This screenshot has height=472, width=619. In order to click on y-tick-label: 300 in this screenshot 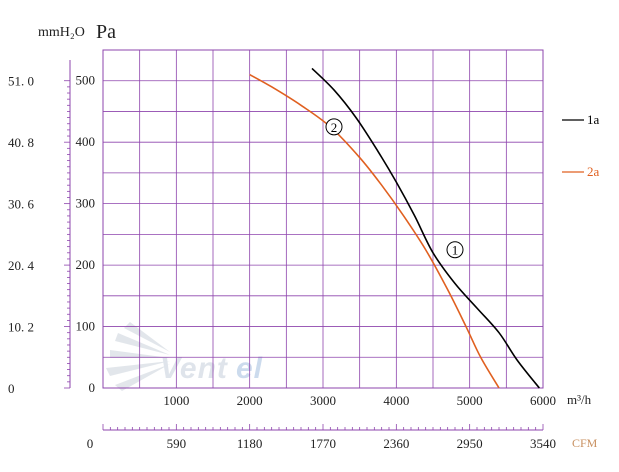, I will do `click(86, 203)`.